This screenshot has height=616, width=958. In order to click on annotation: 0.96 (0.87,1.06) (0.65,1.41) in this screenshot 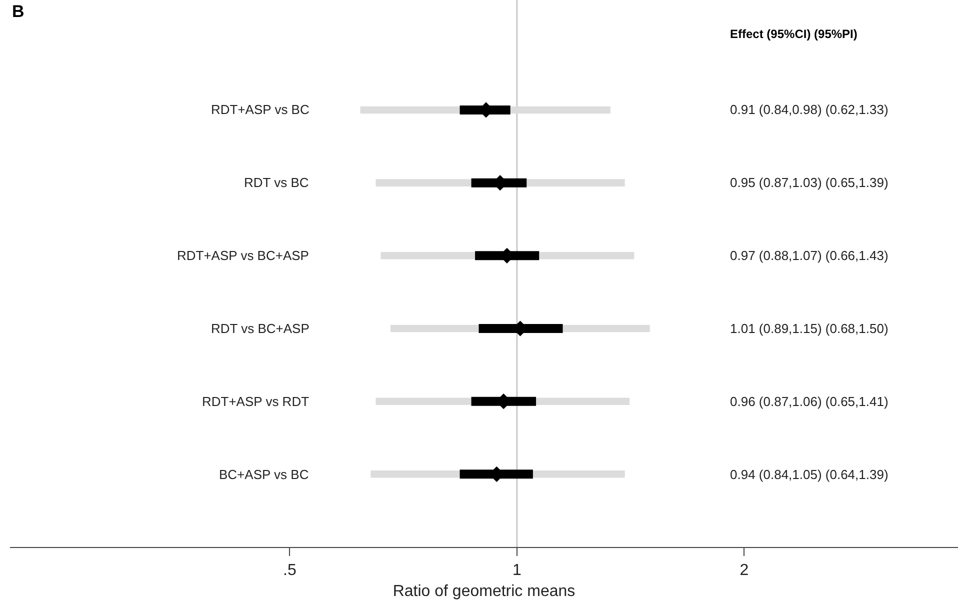, I will do `click(809, 401)`.